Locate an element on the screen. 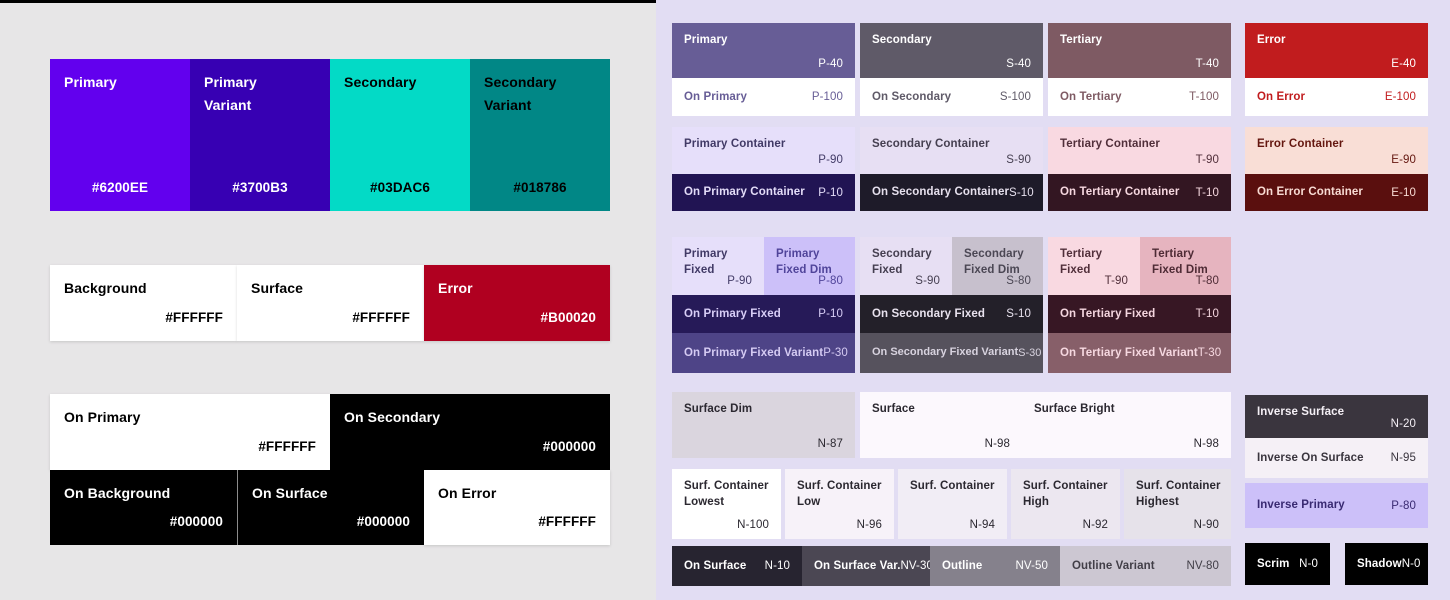 This screenshot has width=1450, height=600. swatch-tone-value: T-10 is located at coordinates (1207, 192).